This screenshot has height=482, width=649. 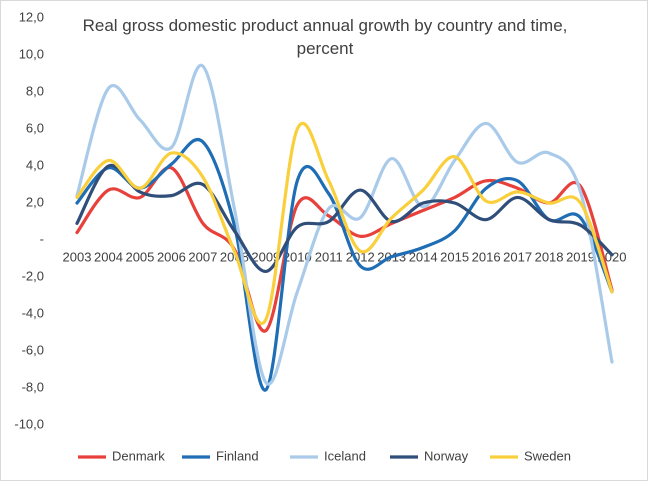 I want to click on y-tick-label: 2,0, so click(x=35, y=201).